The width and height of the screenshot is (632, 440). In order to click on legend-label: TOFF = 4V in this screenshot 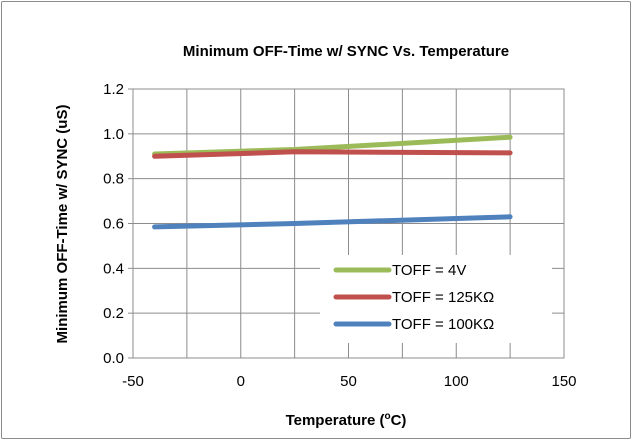, I will do `click(429, 270)`.